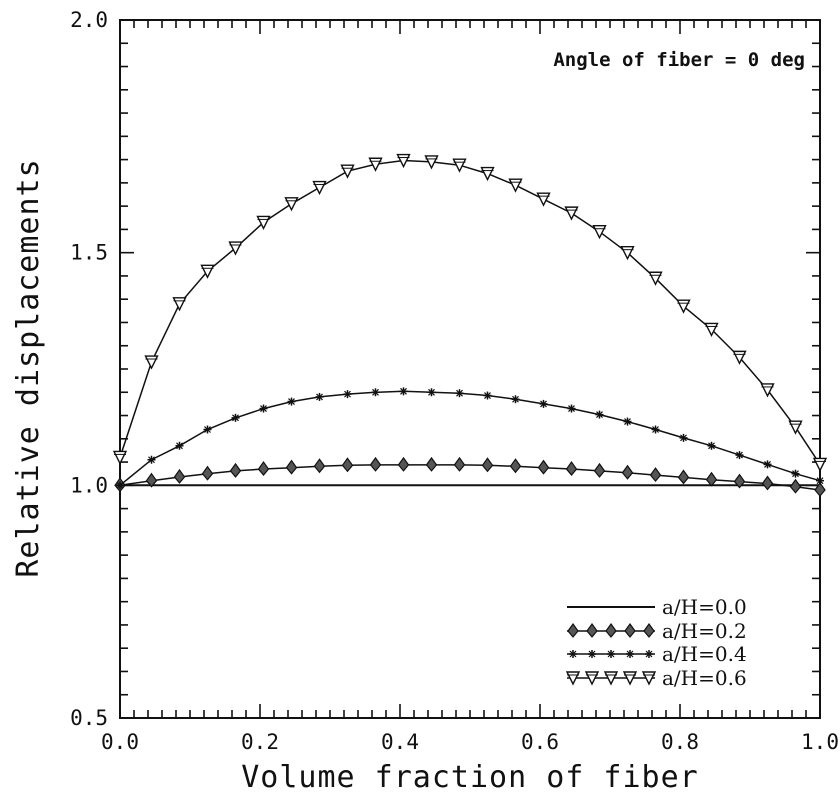 Image resolution: width=840 pixels, height=796 pixels. What do you see at coordinates (89, 718) in the screenshot?
I see `y-tick-label: 0.5` at bounding box center [89, 718].